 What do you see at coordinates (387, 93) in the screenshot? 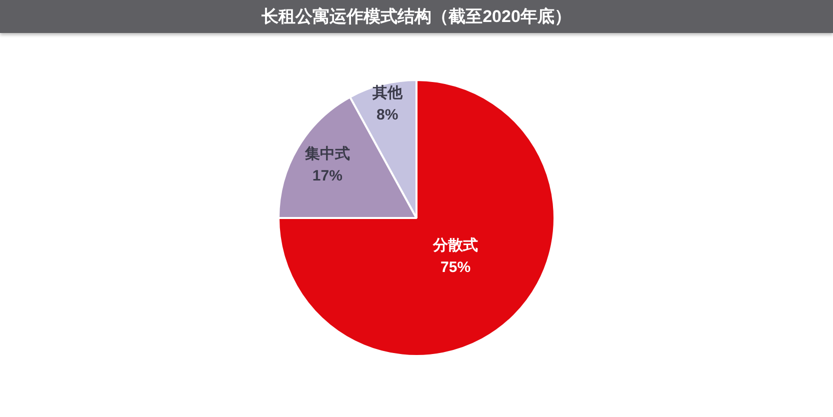
I see `slice-label: 其他` at bounding box center [387, 93].